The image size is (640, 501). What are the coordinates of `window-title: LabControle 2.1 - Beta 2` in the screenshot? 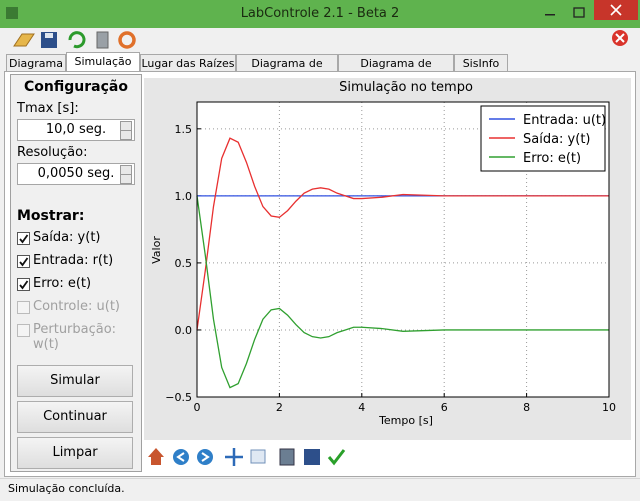 It's located at (320, 13).